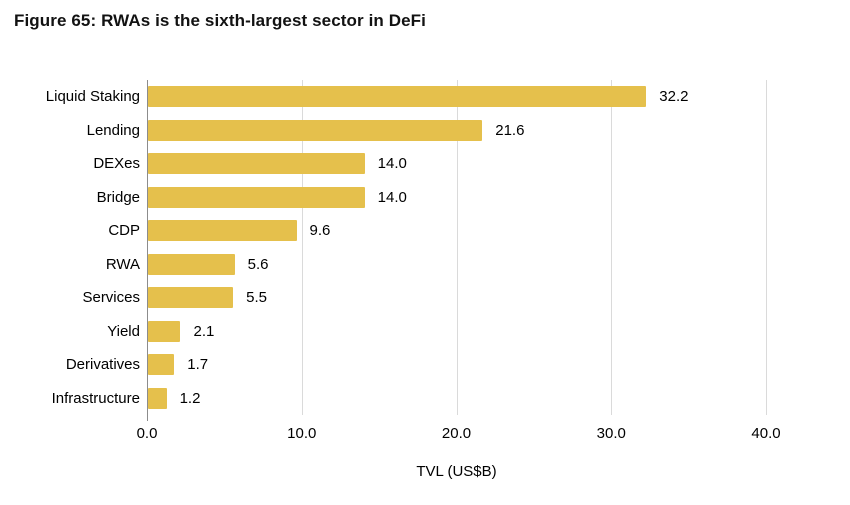 Image resolution: width=850 pixels, height=505 pixels. I want to click on bar-value-label: 9.6, so click(320, 231).